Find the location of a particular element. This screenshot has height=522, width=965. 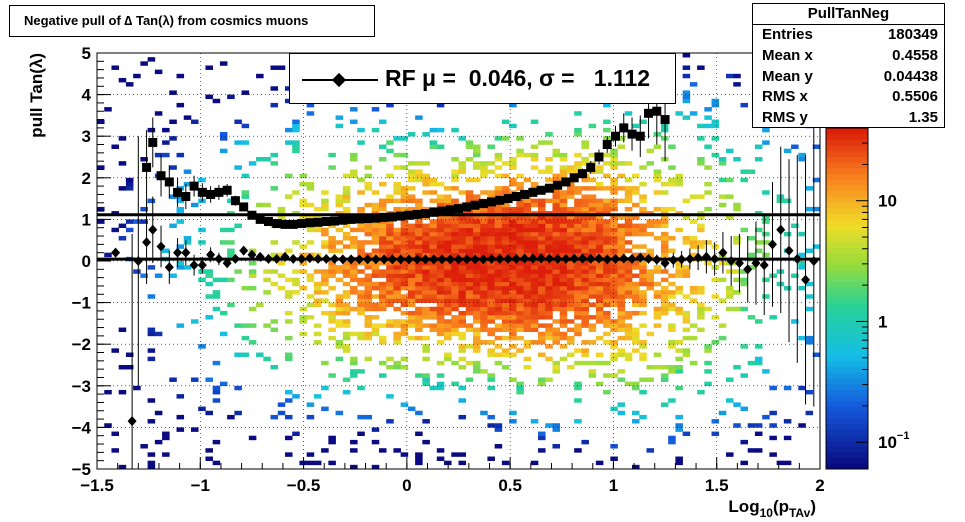

x-tick-label: −1 is located at coordinates (200, 485).